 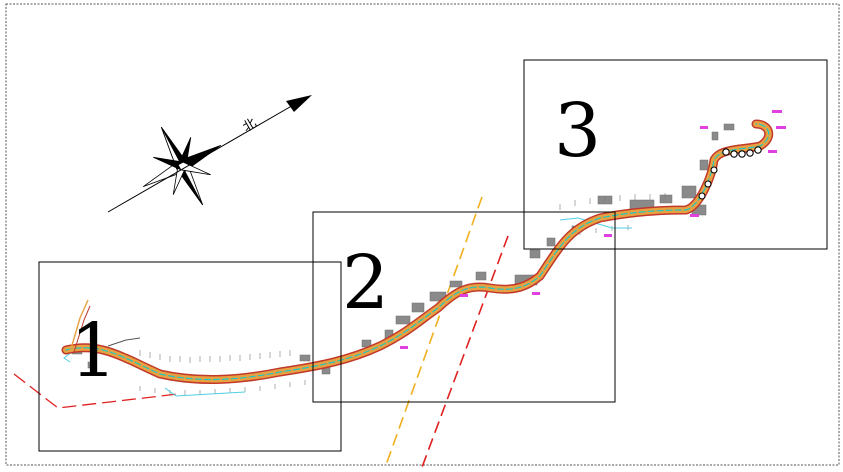 I want to click on sheet-label-3: 3, so click(x=577, y=131).